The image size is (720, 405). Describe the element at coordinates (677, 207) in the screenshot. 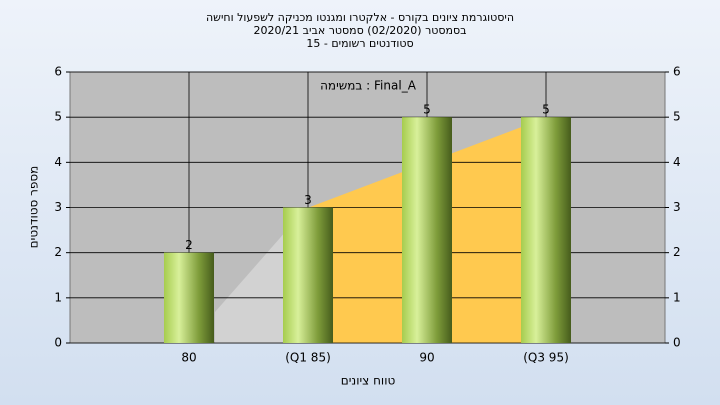

I see `y2-tick-label: 3` at that location.